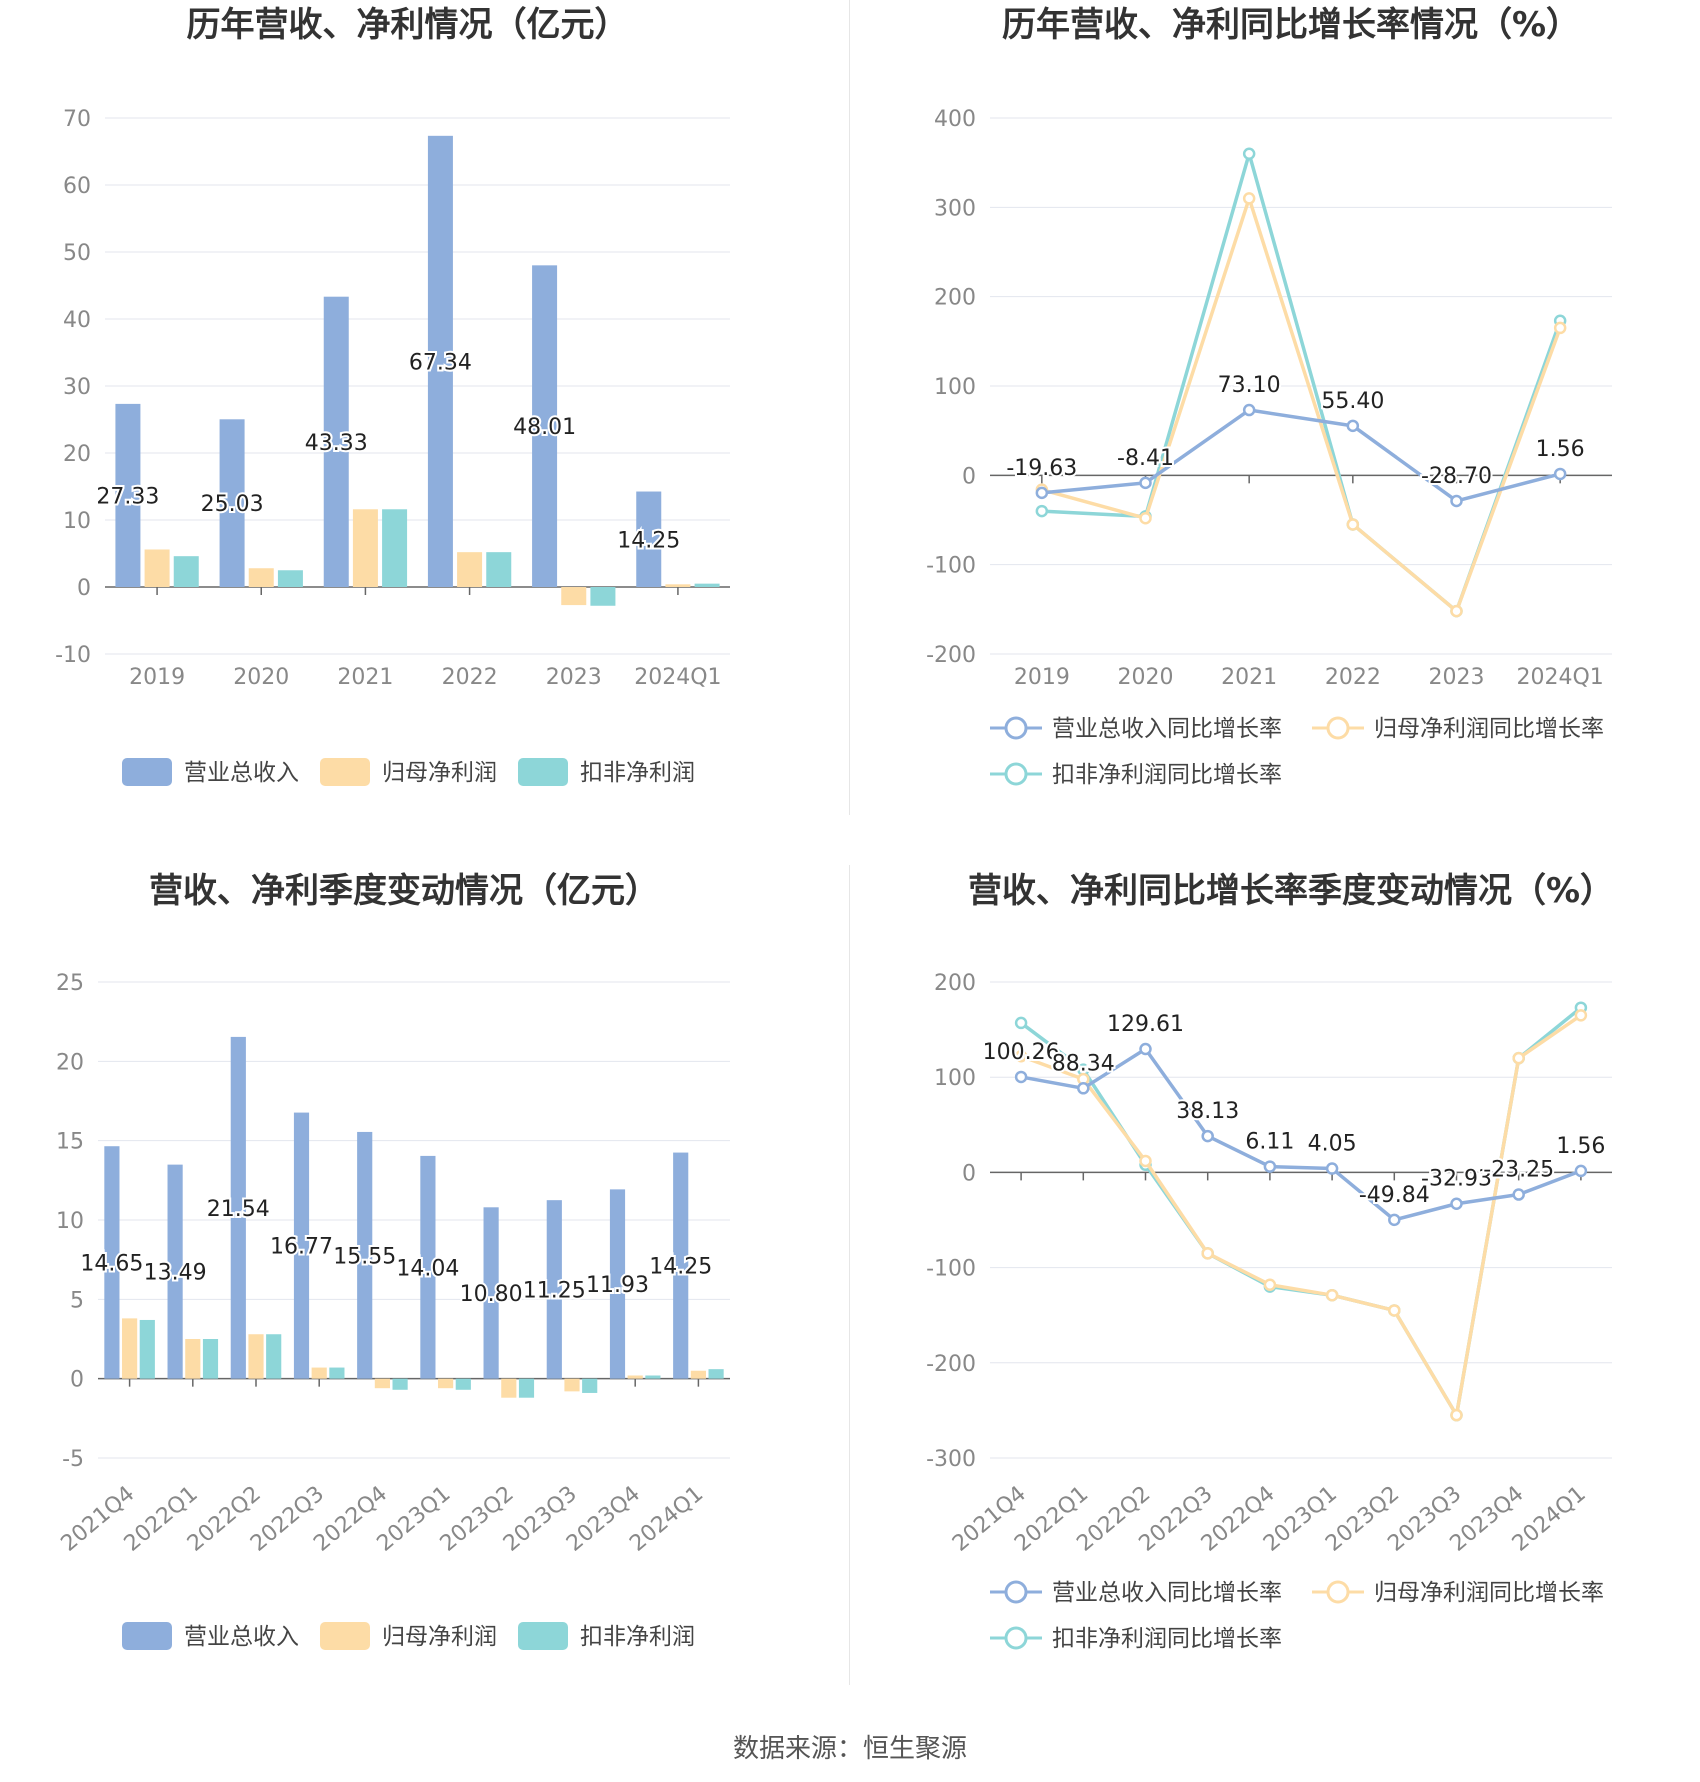 The image size is (1700, 1782). I want to click on line-data-label: -23.25, so click(1518, 1170).